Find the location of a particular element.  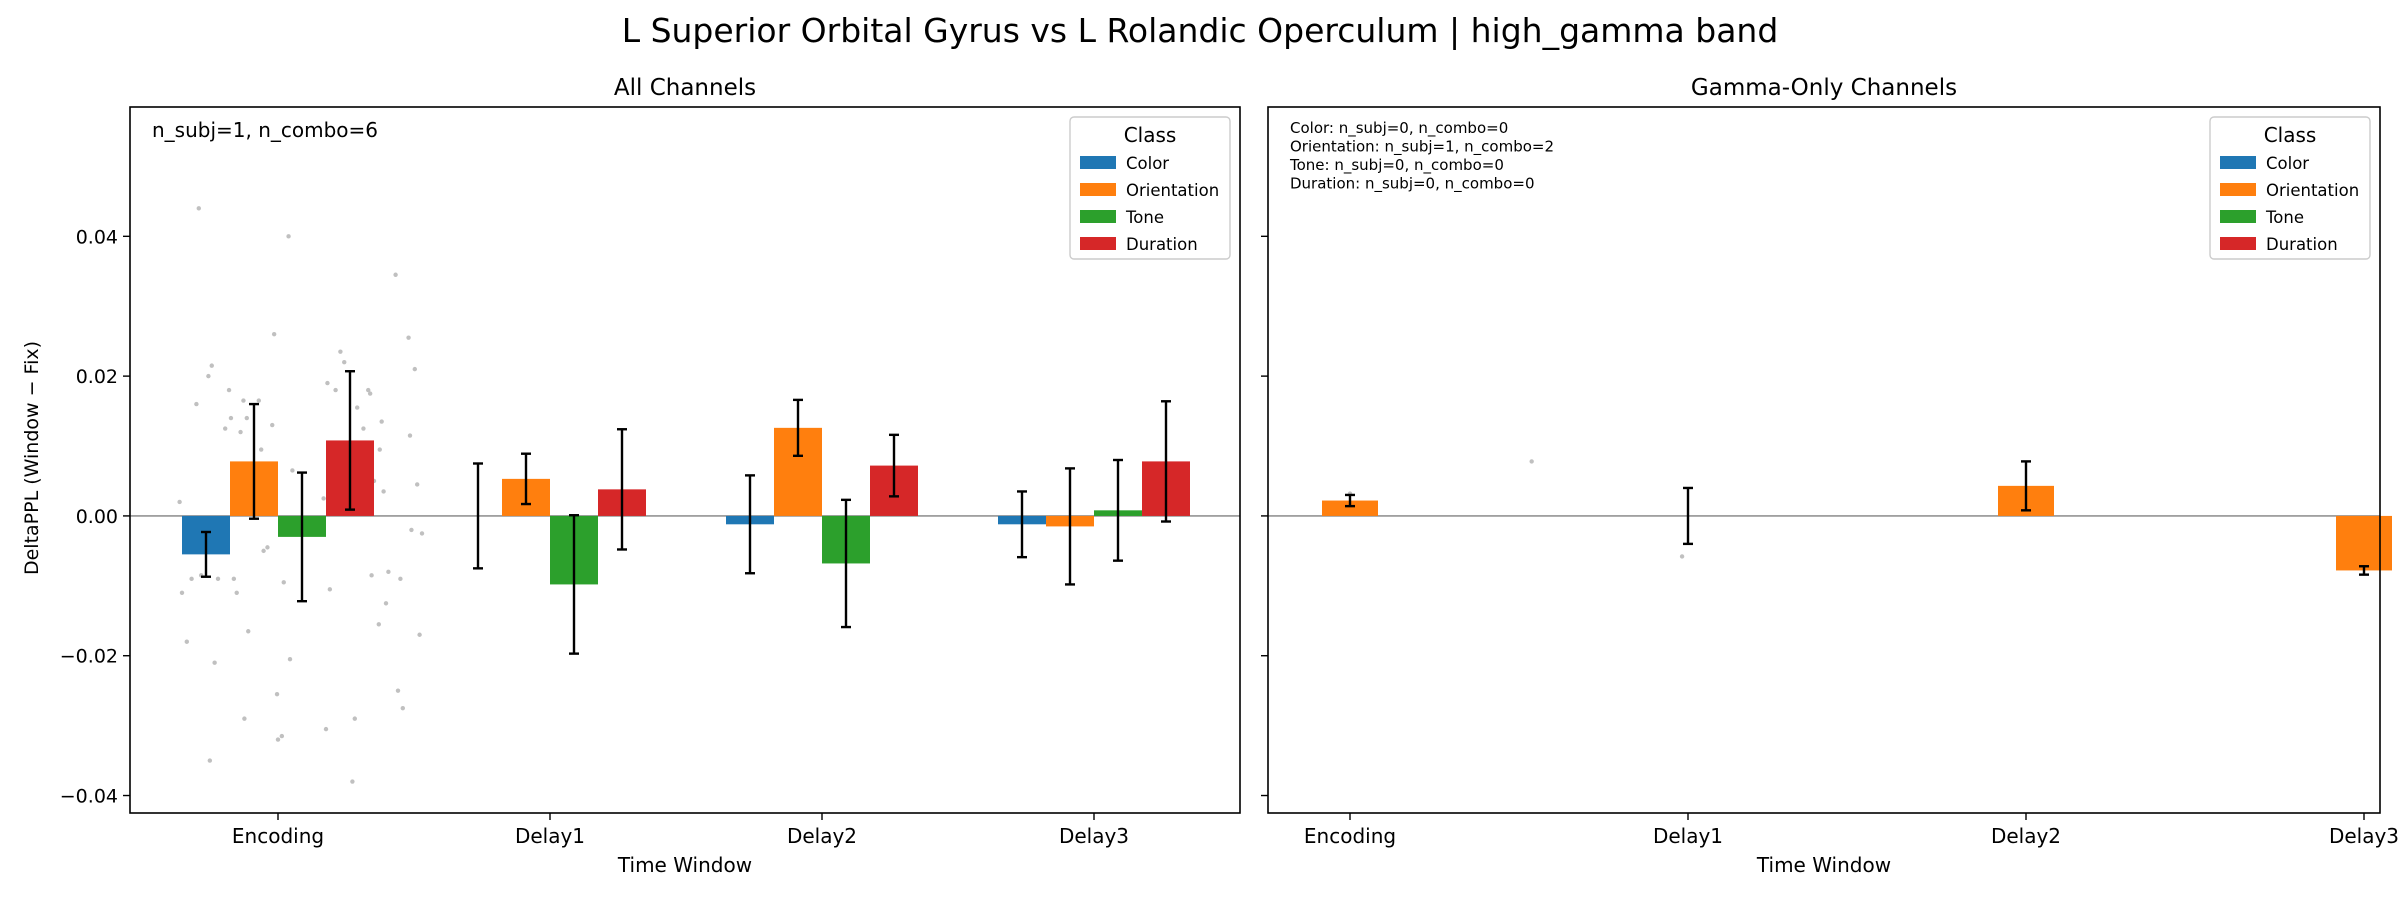

panel-annotation: Tone: n_subj=0, n_combo=0 is located at coordinates (1396, 165).